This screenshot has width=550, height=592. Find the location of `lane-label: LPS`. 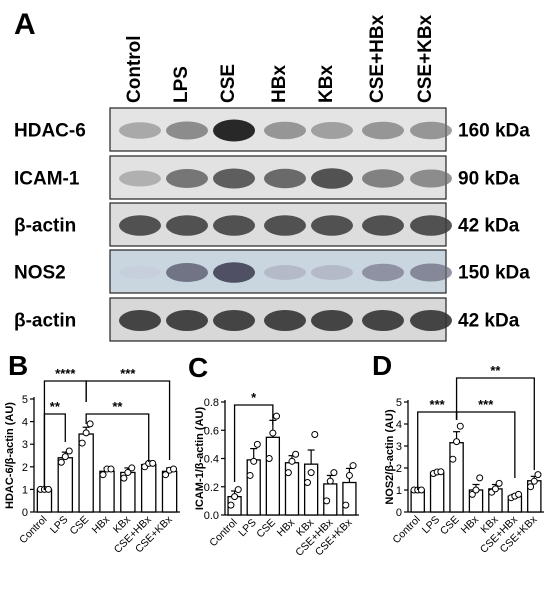

lane-label: LPS is located at coordinates (181, 84).